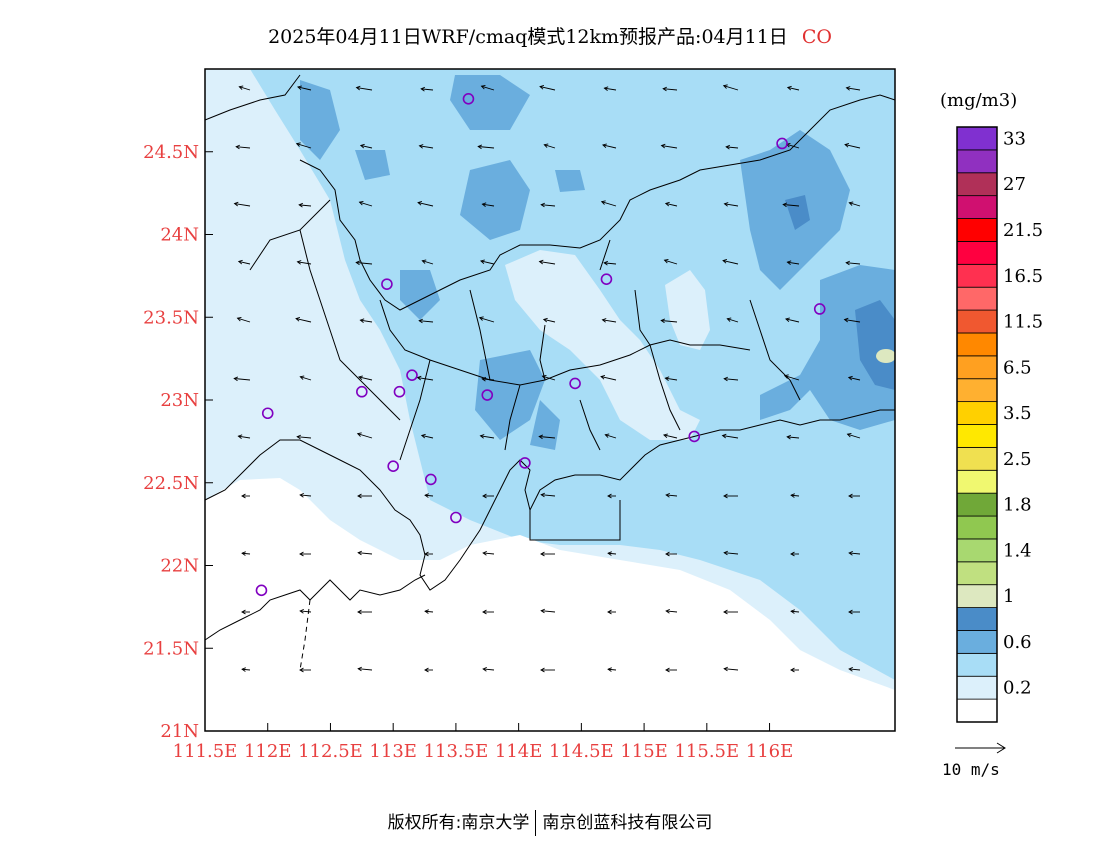 This screenshot has height=850, width=1100. I want to click on colorbar-label: 3.5, so click(1017, 413).